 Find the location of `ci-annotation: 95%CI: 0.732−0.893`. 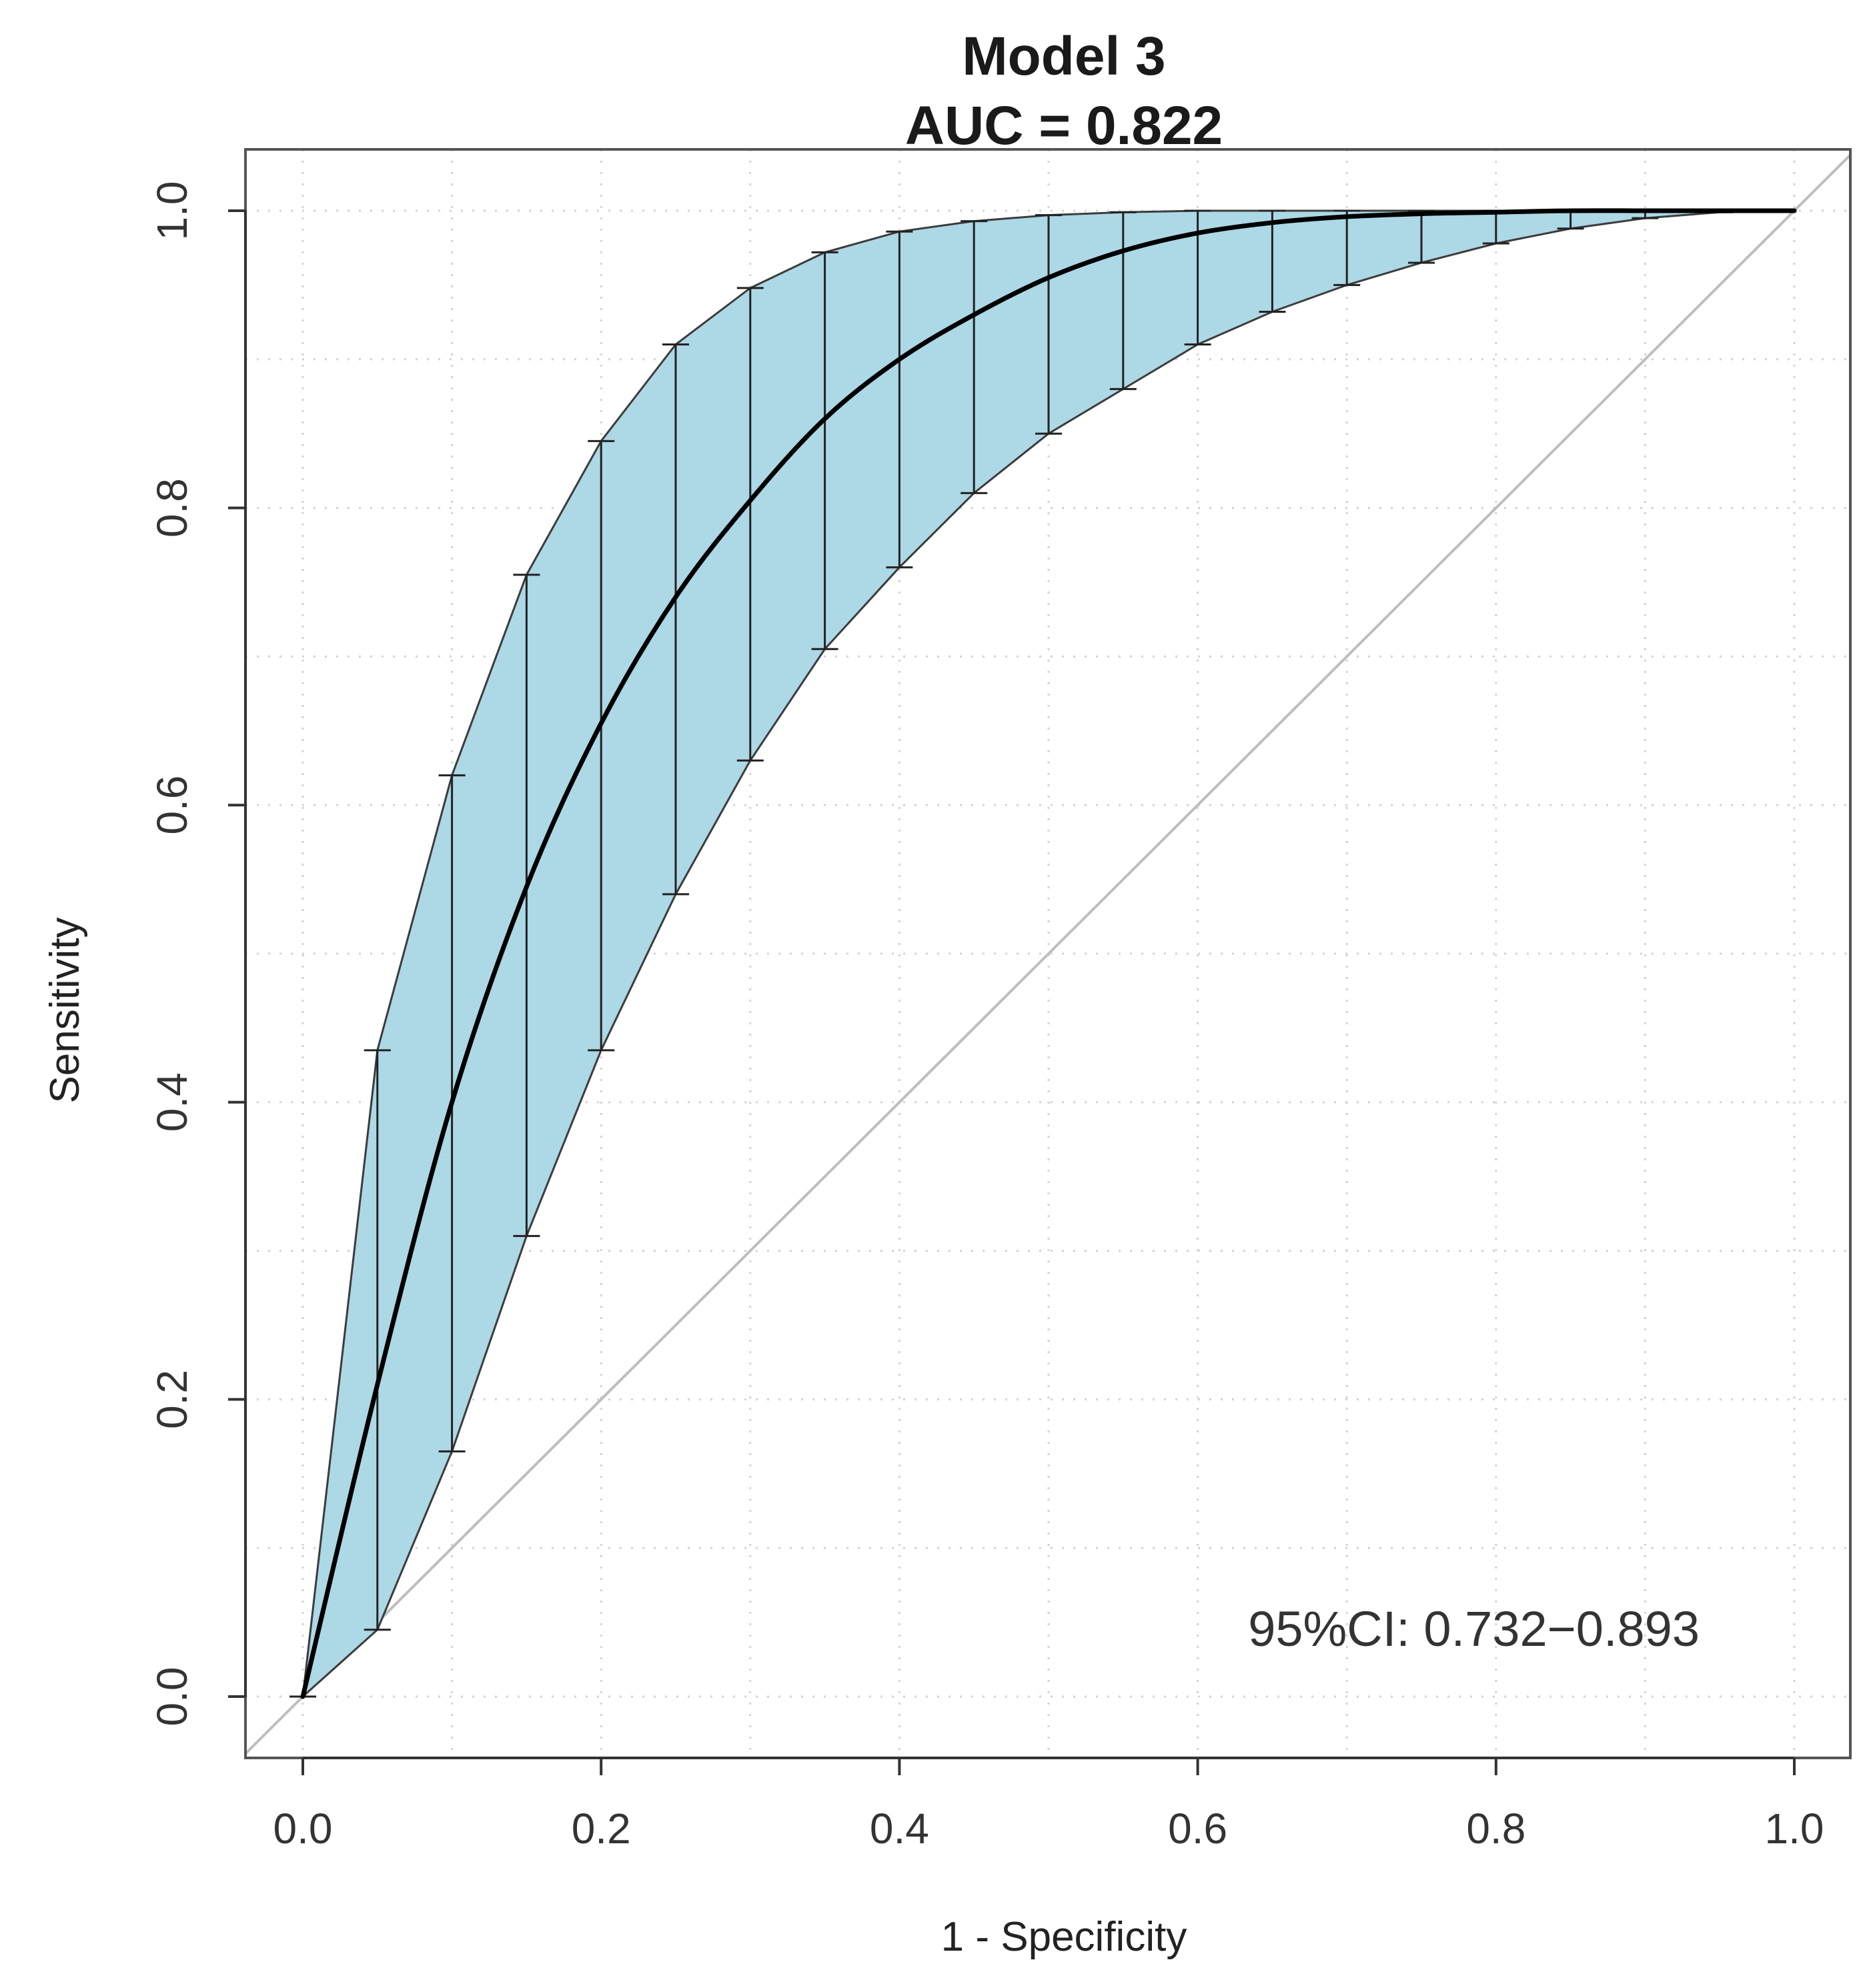

ci-annotation: 95%CI: 0.732−0.893 is located at coordinates (1474, 1629).